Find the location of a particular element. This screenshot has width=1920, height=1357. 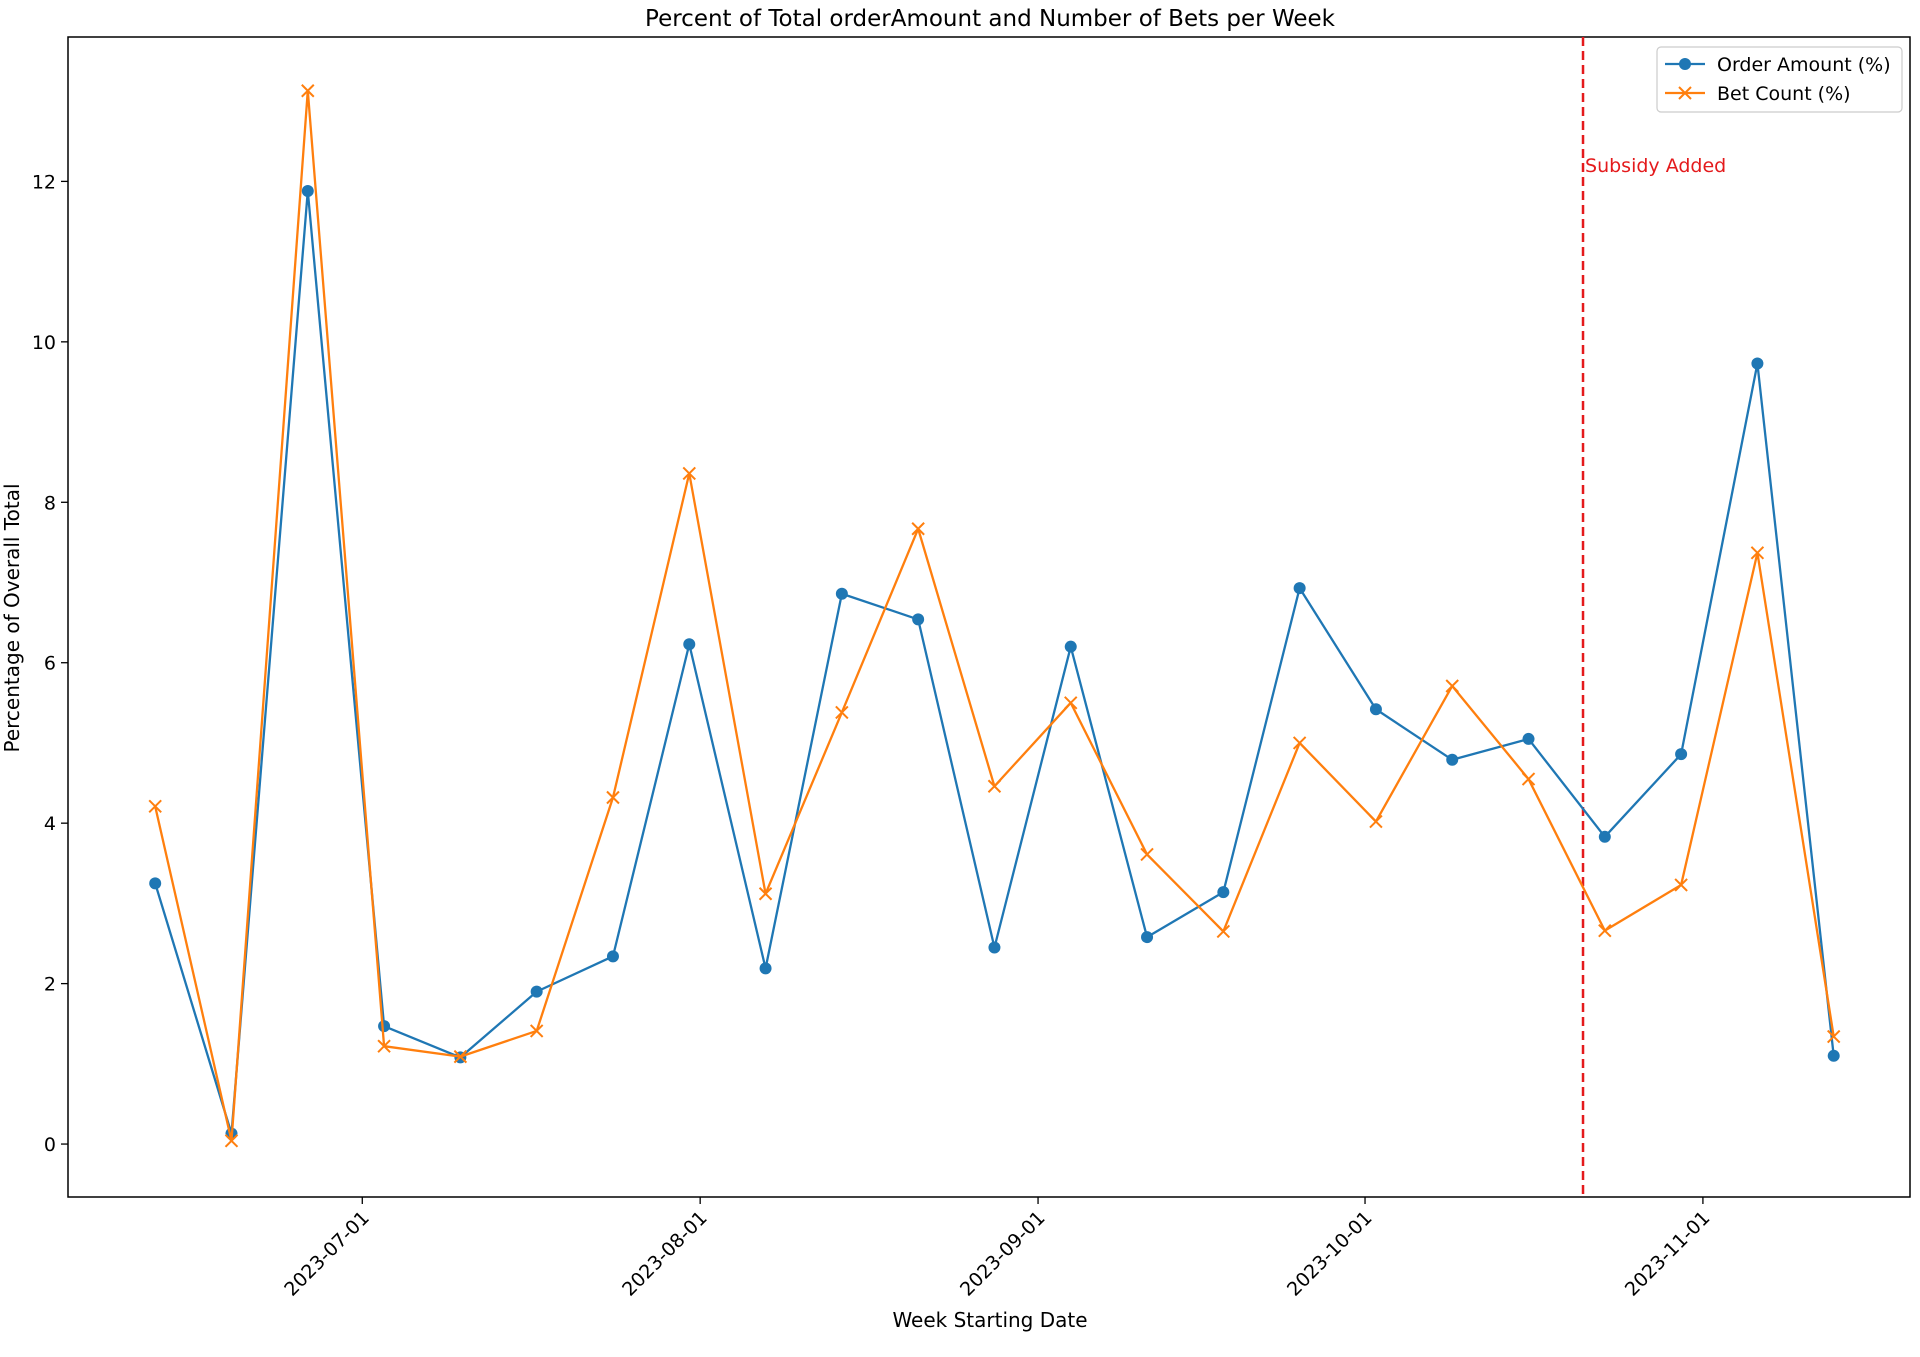

legend: Order Amount (%) Bet Count (%) is located at coordinates (1779, 79).